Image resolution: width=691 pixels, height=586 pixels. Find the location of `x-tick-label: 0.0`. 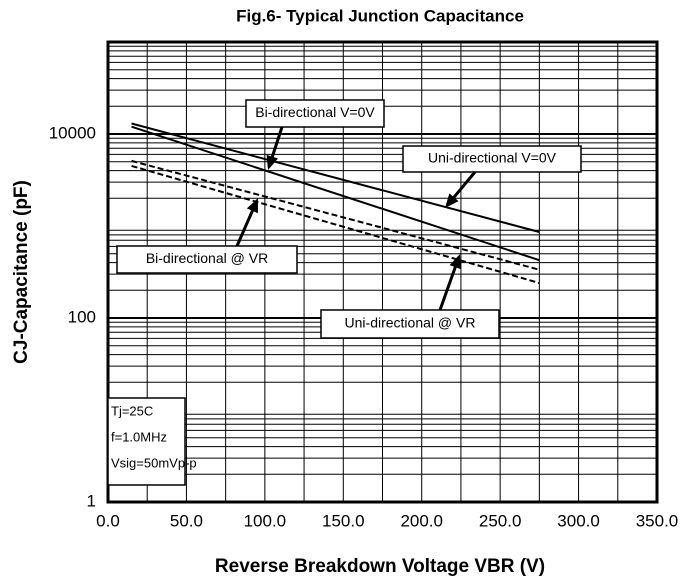

x-tick-label: 0.0 is located at coordinates (108, 520).